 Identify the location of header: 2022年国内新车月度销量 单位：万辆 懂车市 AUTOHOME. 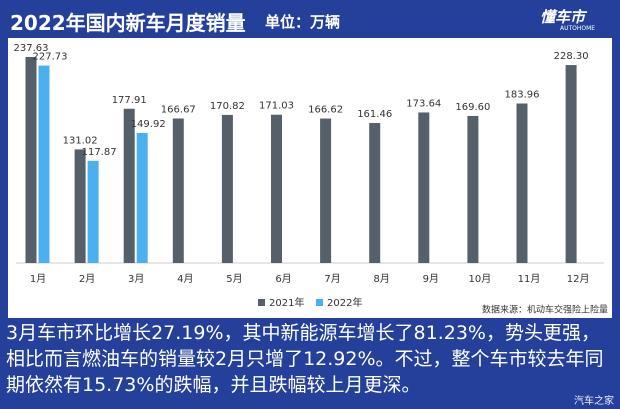
(310, 19).